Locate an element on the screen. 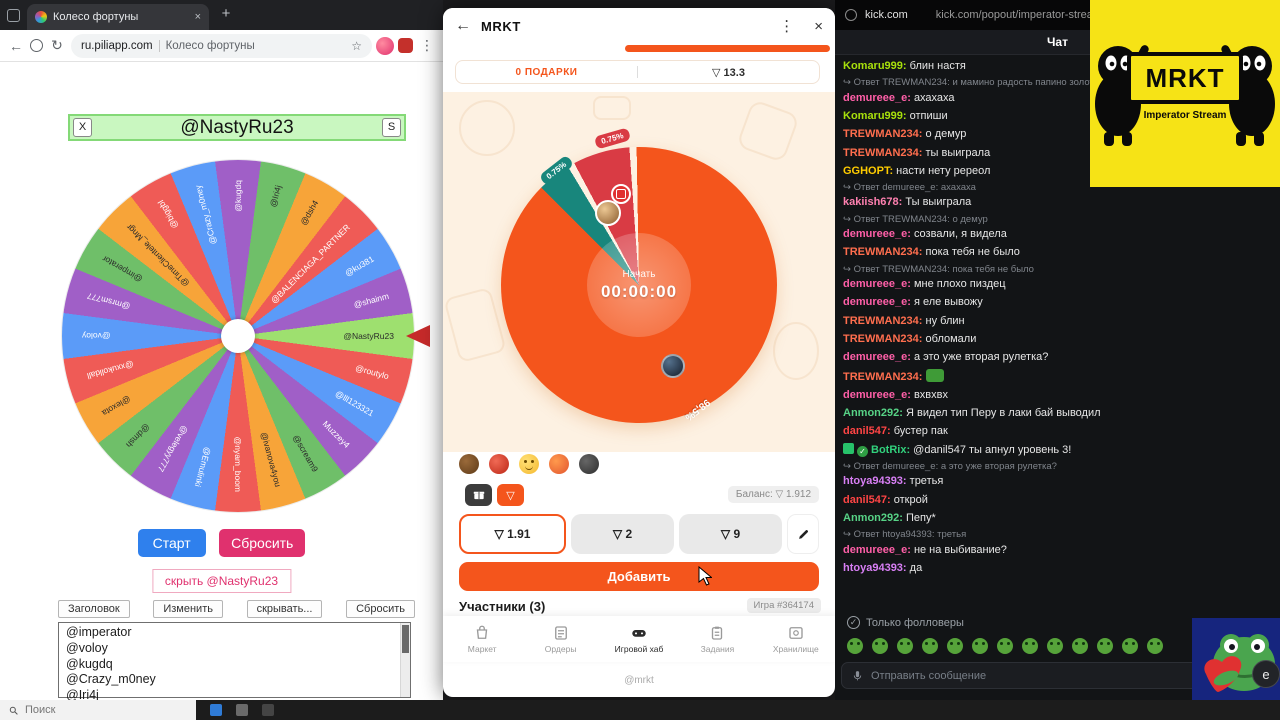 The image size is (1280, 720). add-bet-button: Добавить is located at coordinates (639, 576).